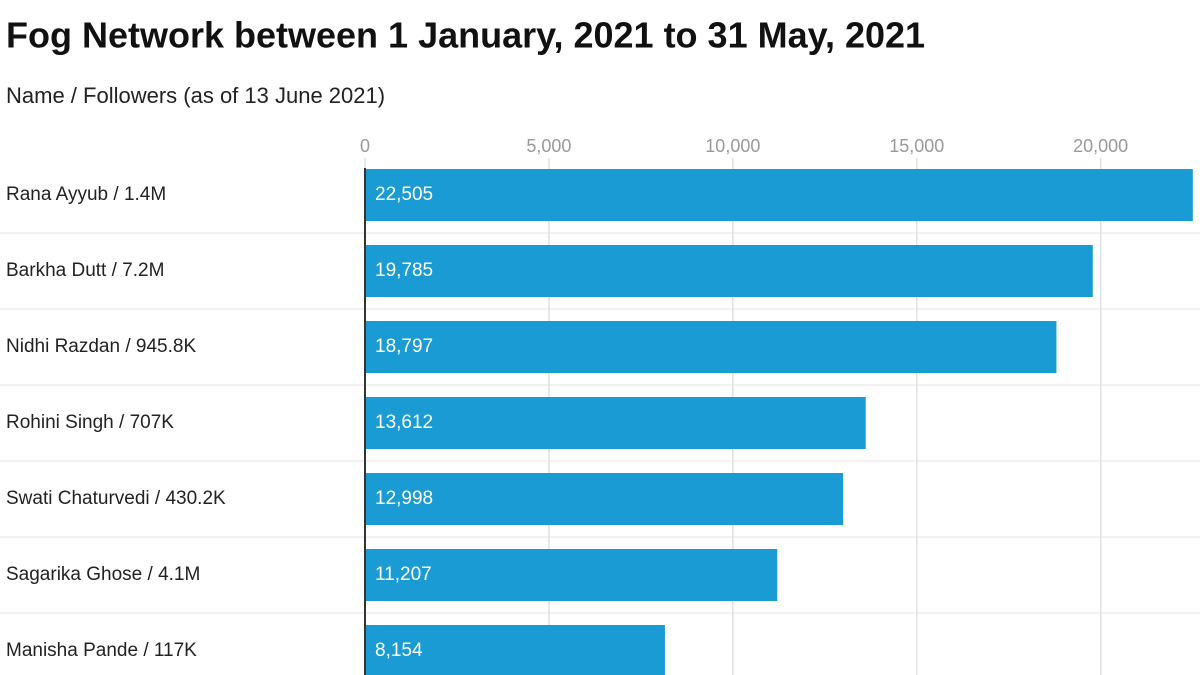  I want to click on x-tick-label: 15,000, so click(916, 146).